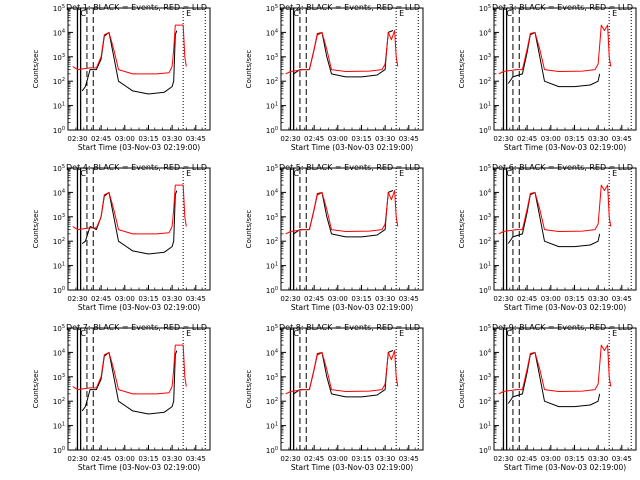 This screenshot has width=640, height=480. Describe the element at coordinates (349, 167) in the screenshot. I see `panel-title: Det 5: BLACK = Events, RED = LLD` at that location.